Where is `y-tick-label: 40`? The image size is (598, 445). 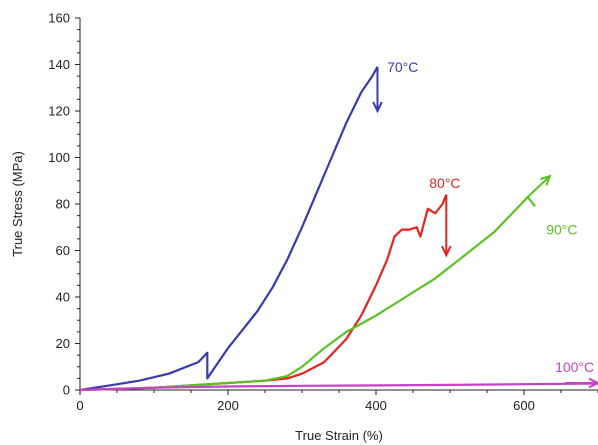 y-tick-label: 40 is located at coordinates (63, 297).